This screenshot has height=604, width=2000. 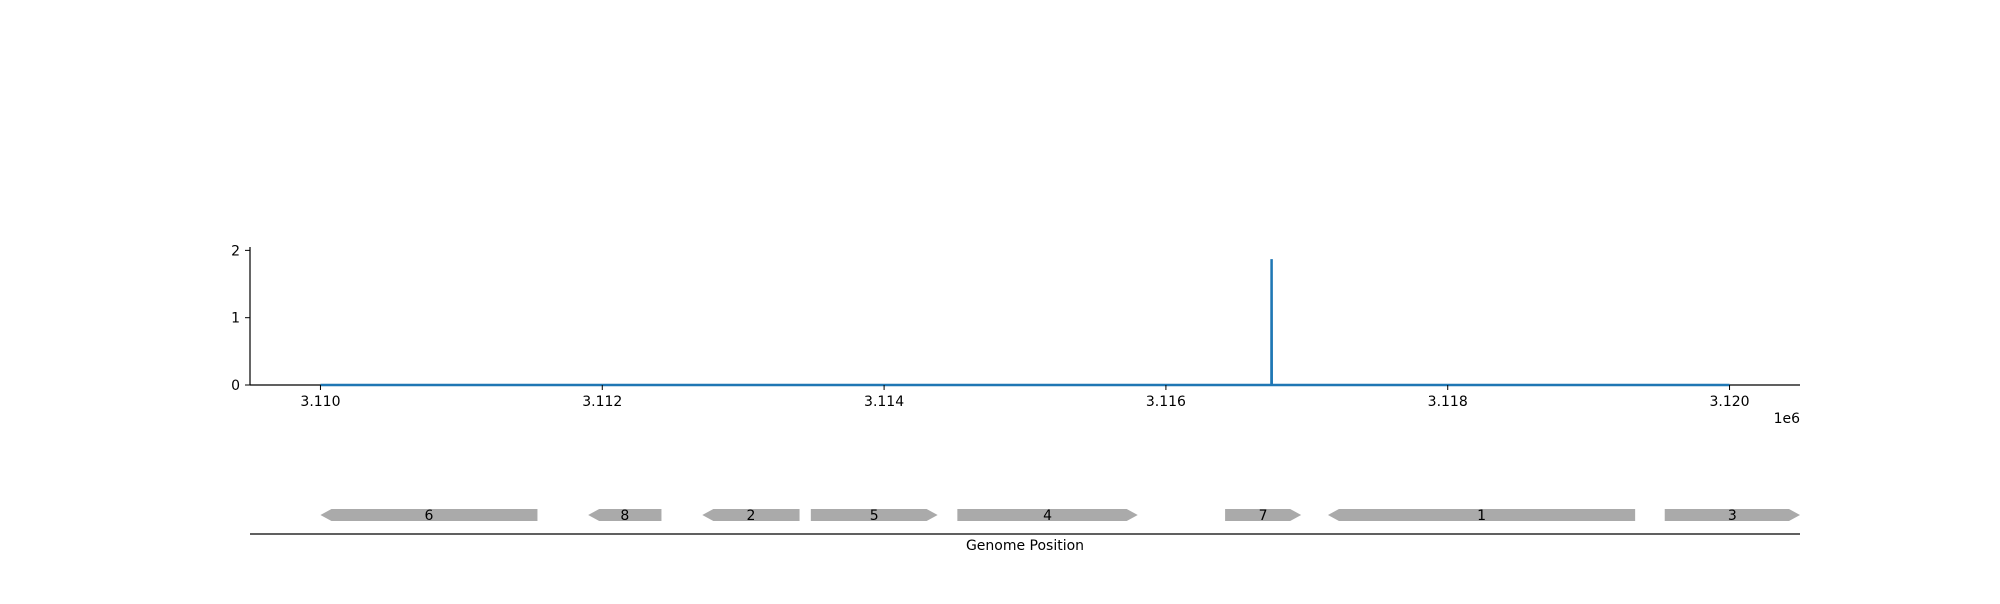 What do you see at coordinates (1025, 323) in the screenshot?
I see `coverage-series-line` at bounding box center [1025, 323].